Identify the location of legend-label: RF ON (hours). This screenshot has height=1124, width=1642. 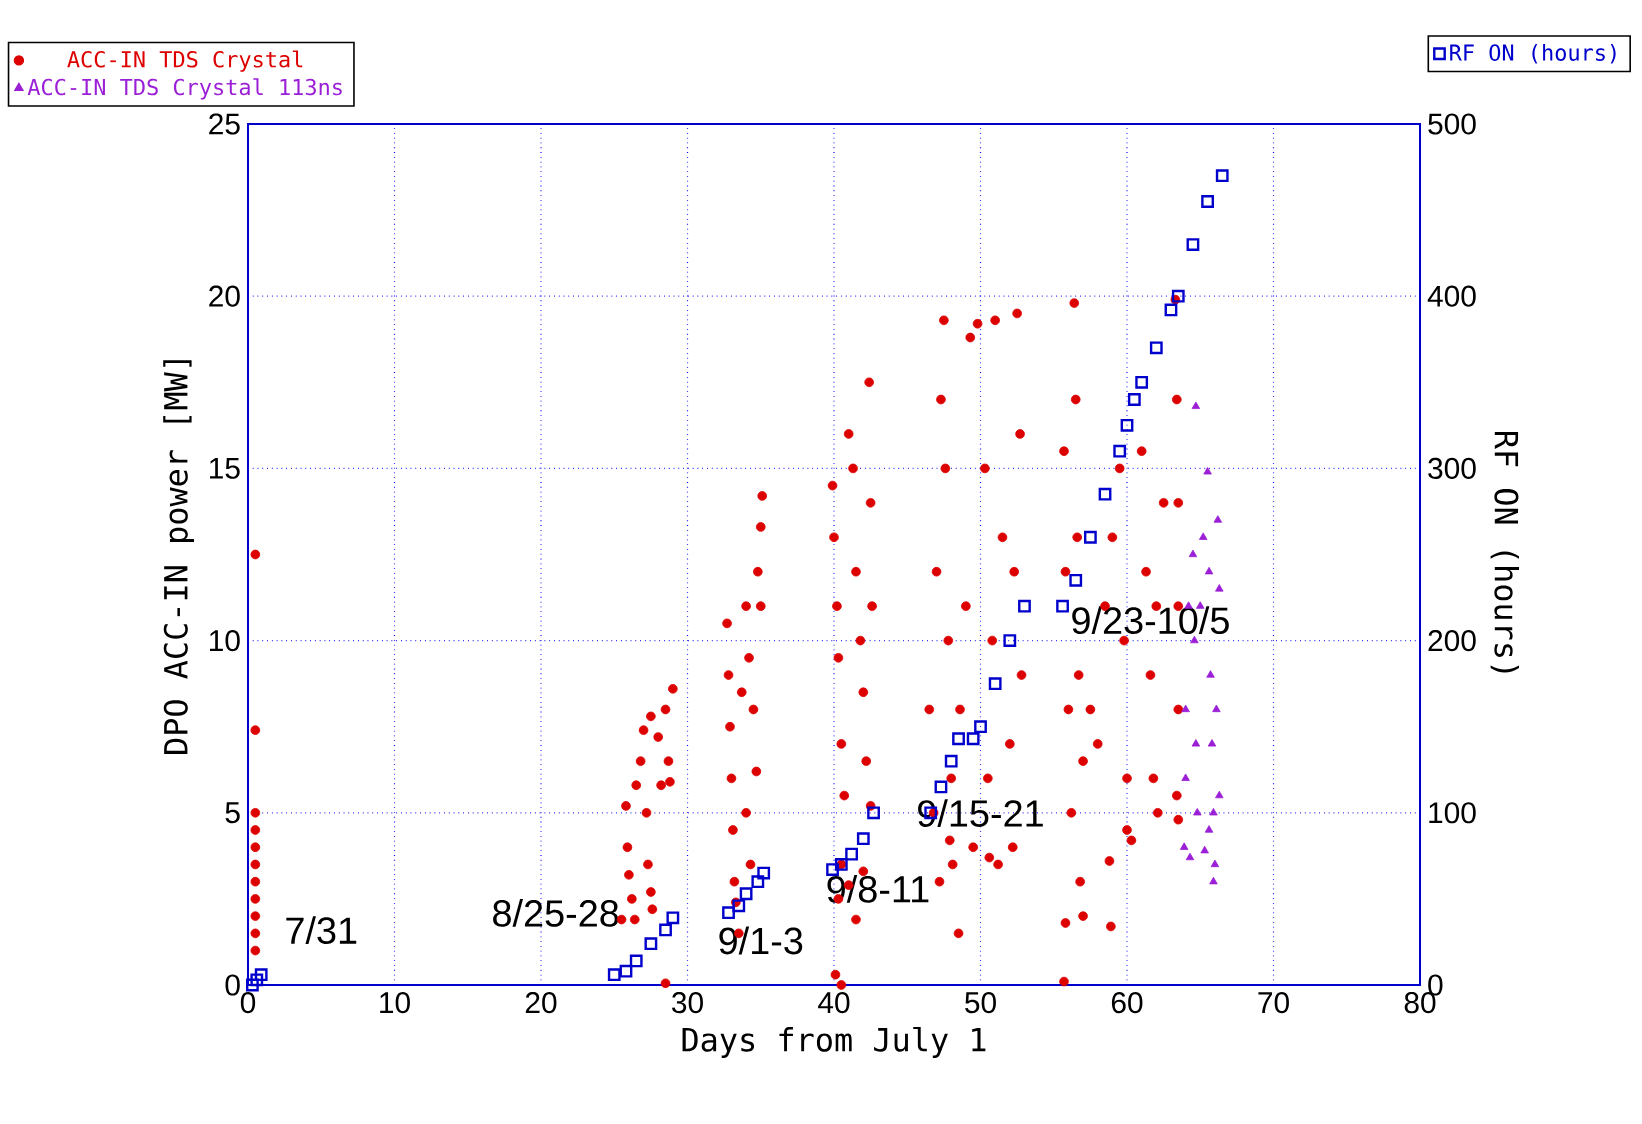
(1533, 53).